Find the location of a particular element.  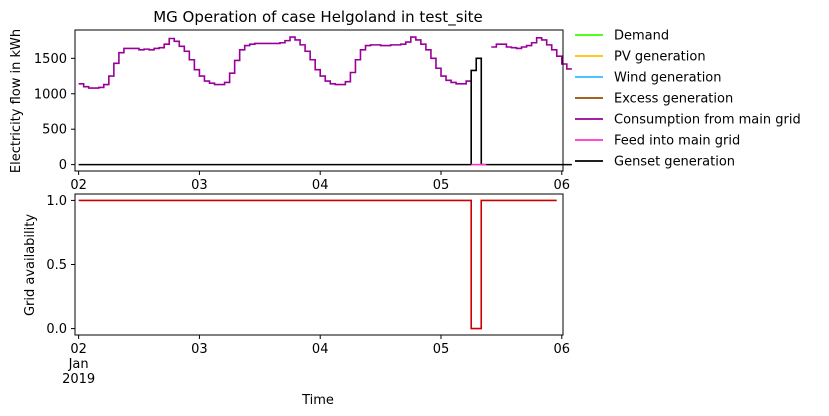

legend-label: Consumption from main grid is located at coordinates (707, 120).